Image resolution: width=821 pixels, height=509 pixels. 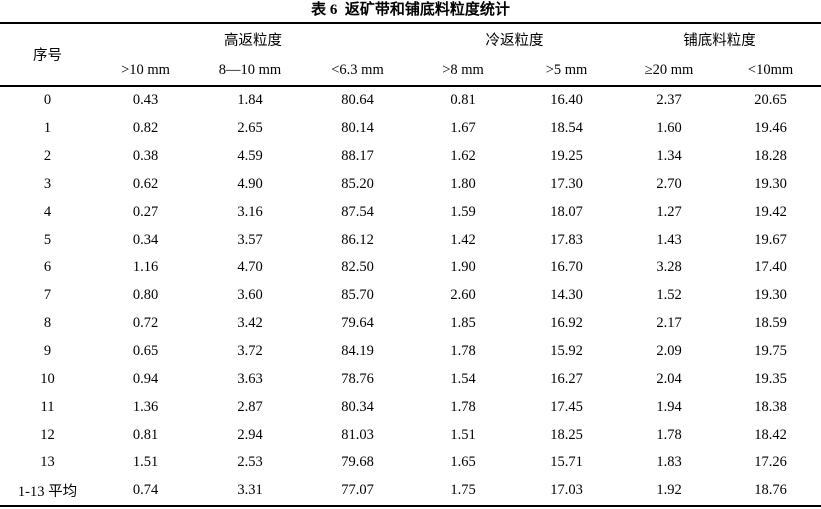 I want to click on value-cell: 88.17, so click(x=357, y=156).